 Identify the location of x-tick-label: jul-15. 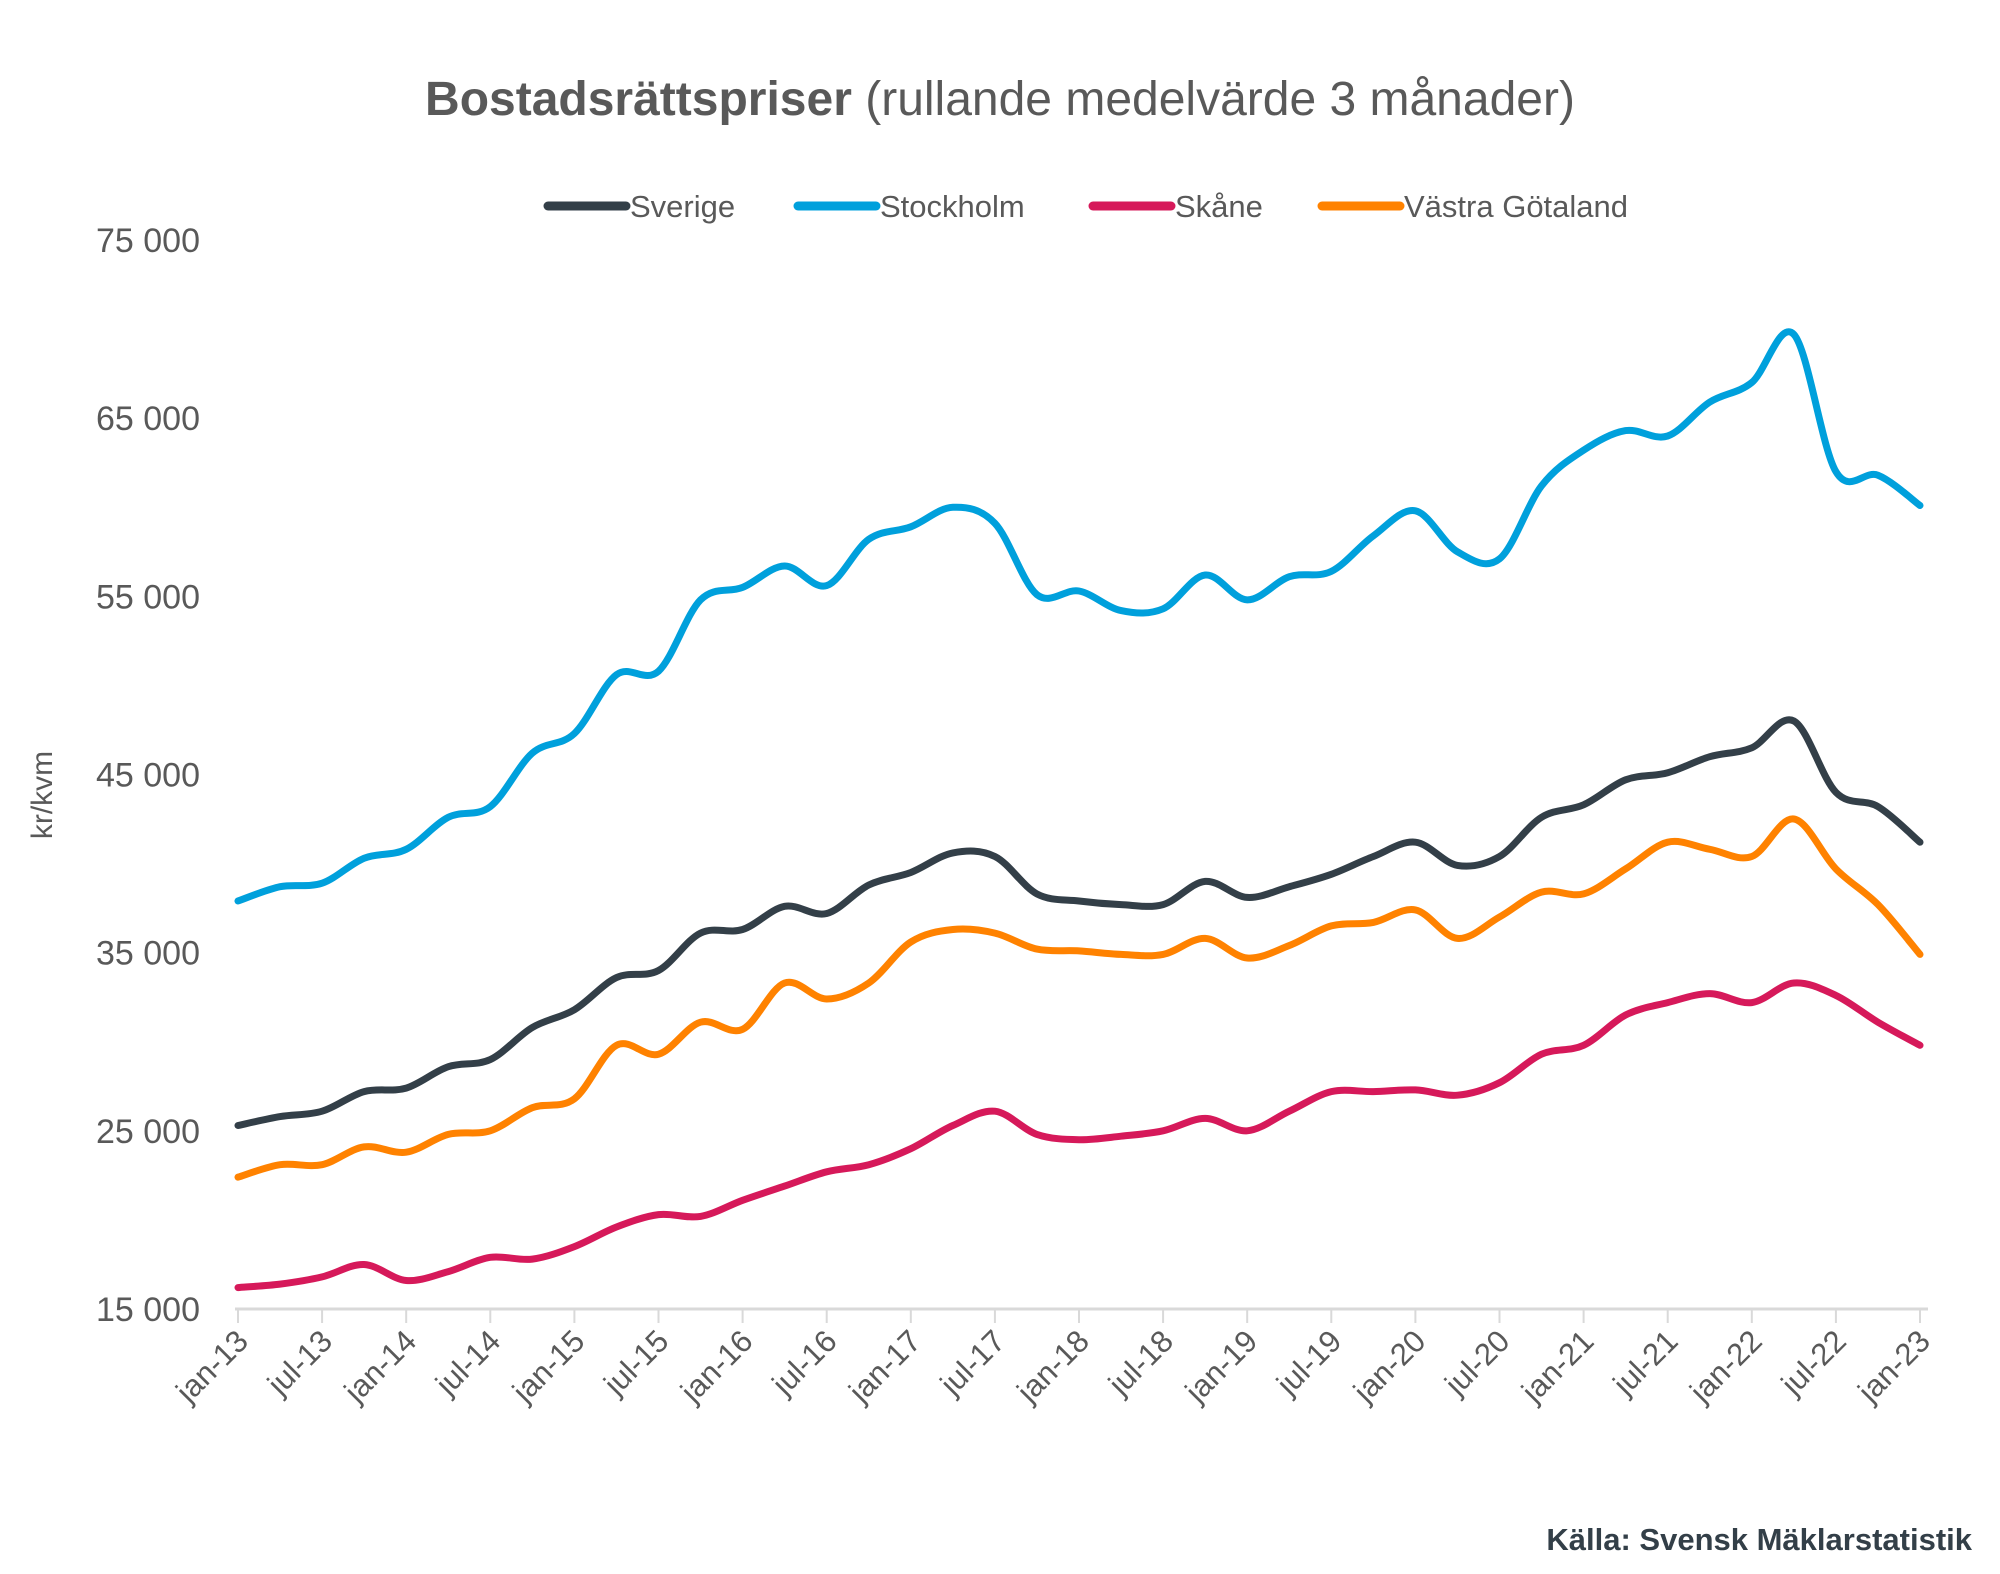
(635, 1362).